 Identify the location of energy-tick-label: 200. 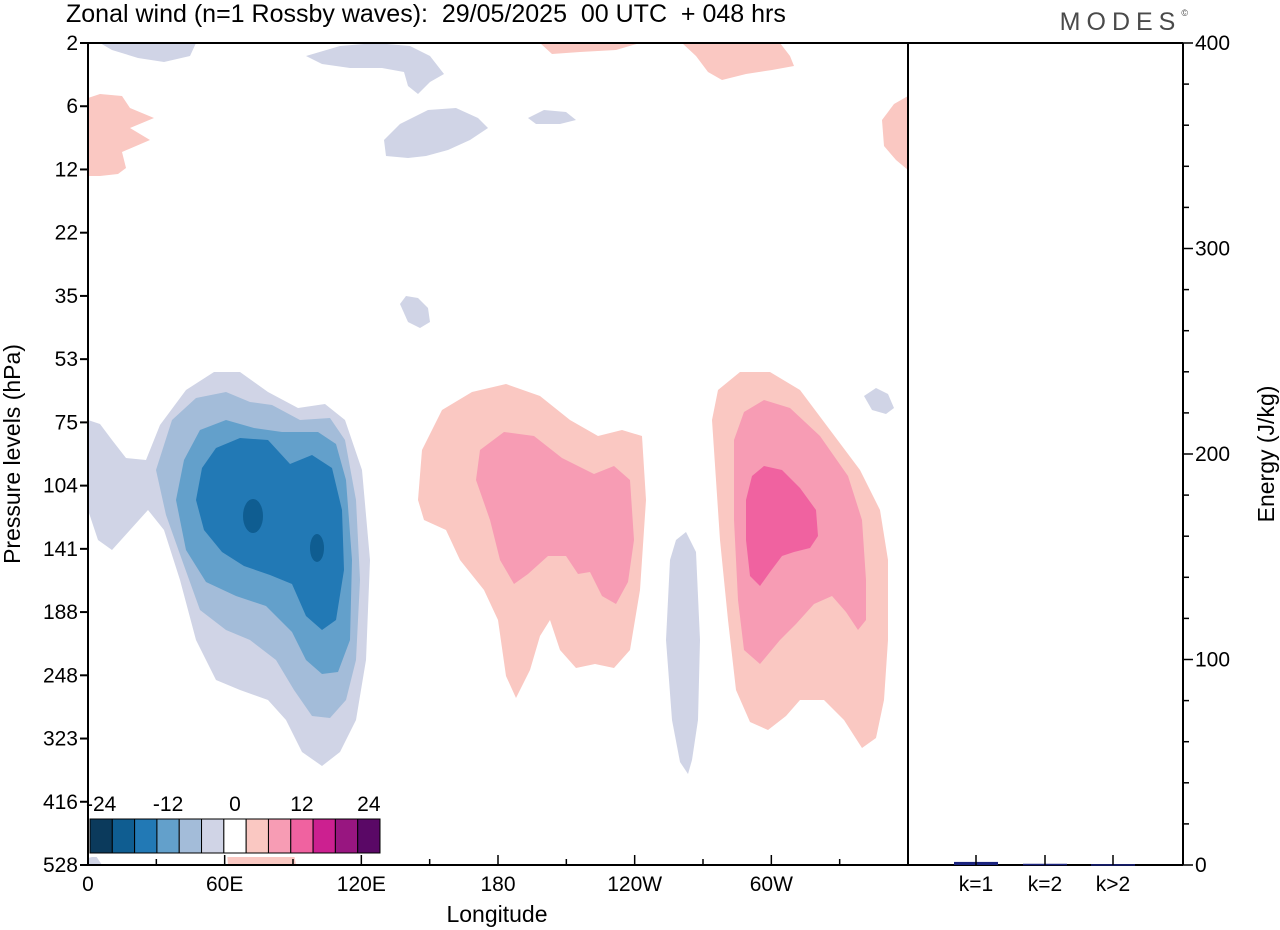
(1212, 454).